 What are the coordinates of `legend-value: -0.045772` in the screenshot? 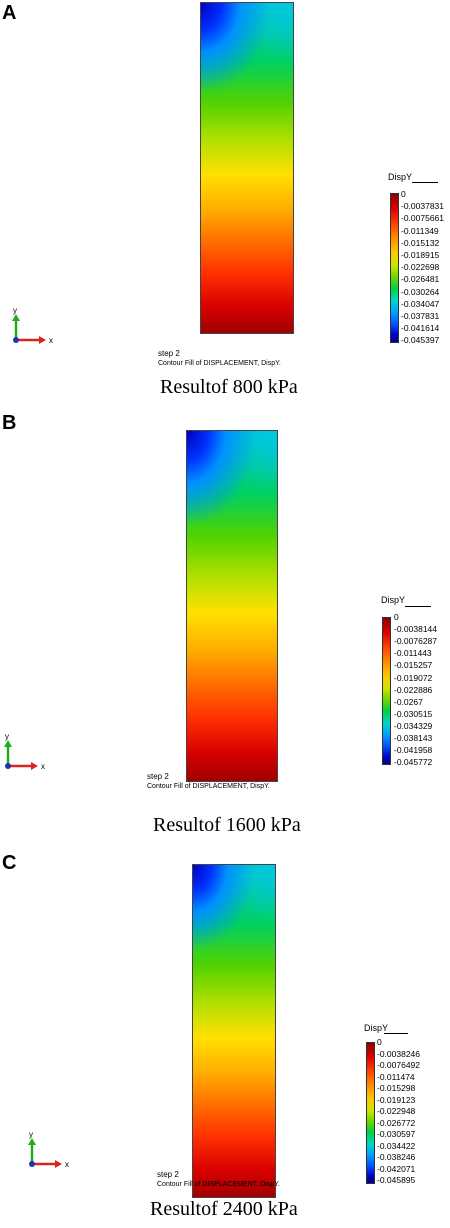 It's located at (413, 762).